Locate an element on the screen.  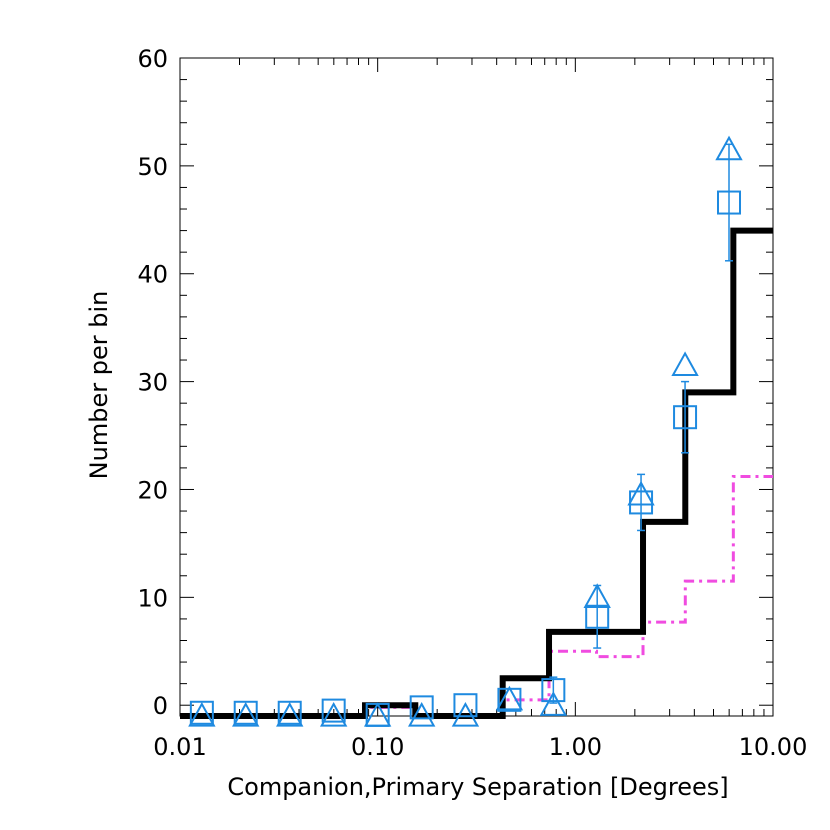
y-tick-label: 0 is located at coordinates (160, 706).